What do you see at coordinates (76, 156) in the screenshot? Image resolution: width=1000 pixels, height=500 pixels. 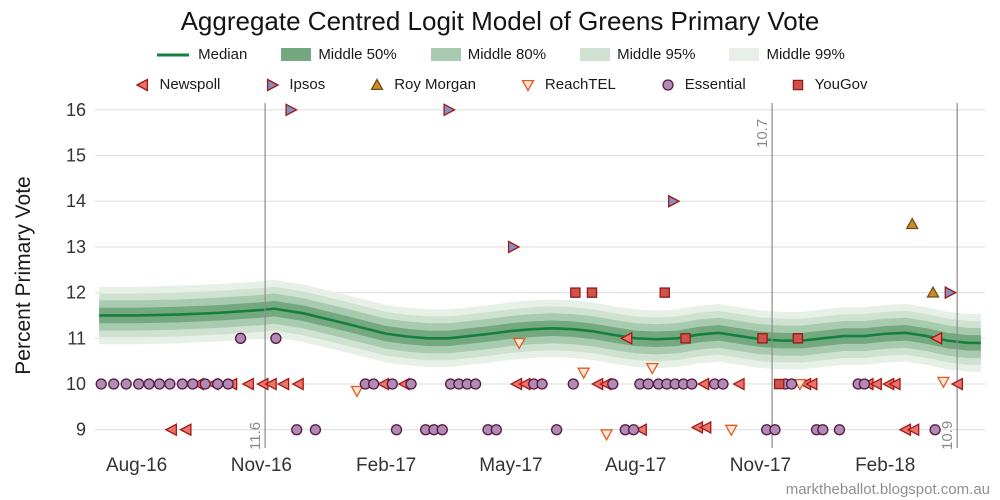 I see `y-tick-label: 15` at bounding box center [76, 156].